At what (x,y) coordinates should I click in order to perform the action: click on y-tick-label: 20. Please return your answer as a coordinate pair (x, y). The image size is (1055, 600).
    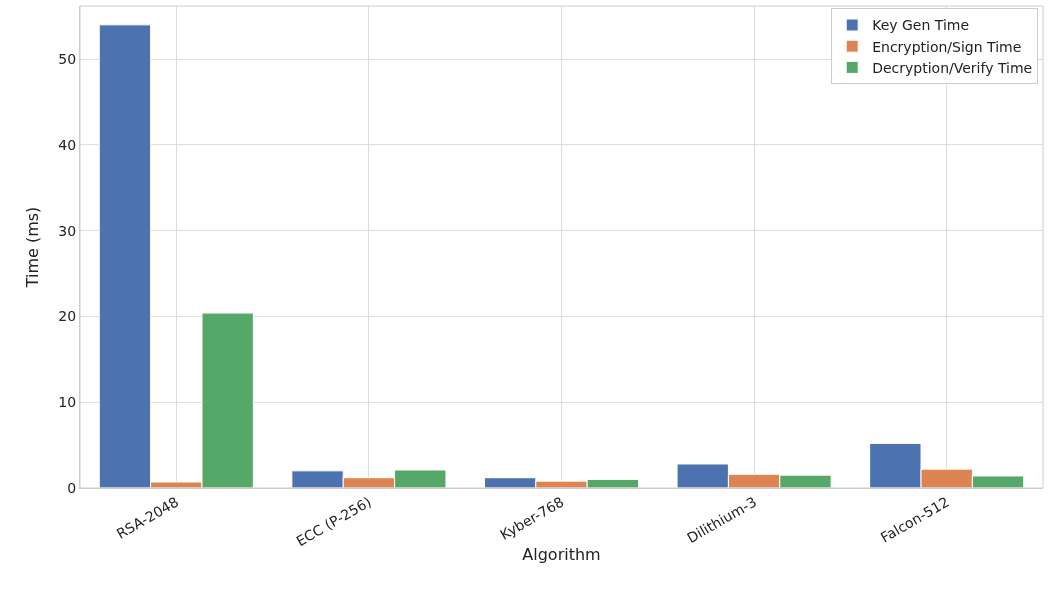
    Looking at the image, I should click on (67, 316).